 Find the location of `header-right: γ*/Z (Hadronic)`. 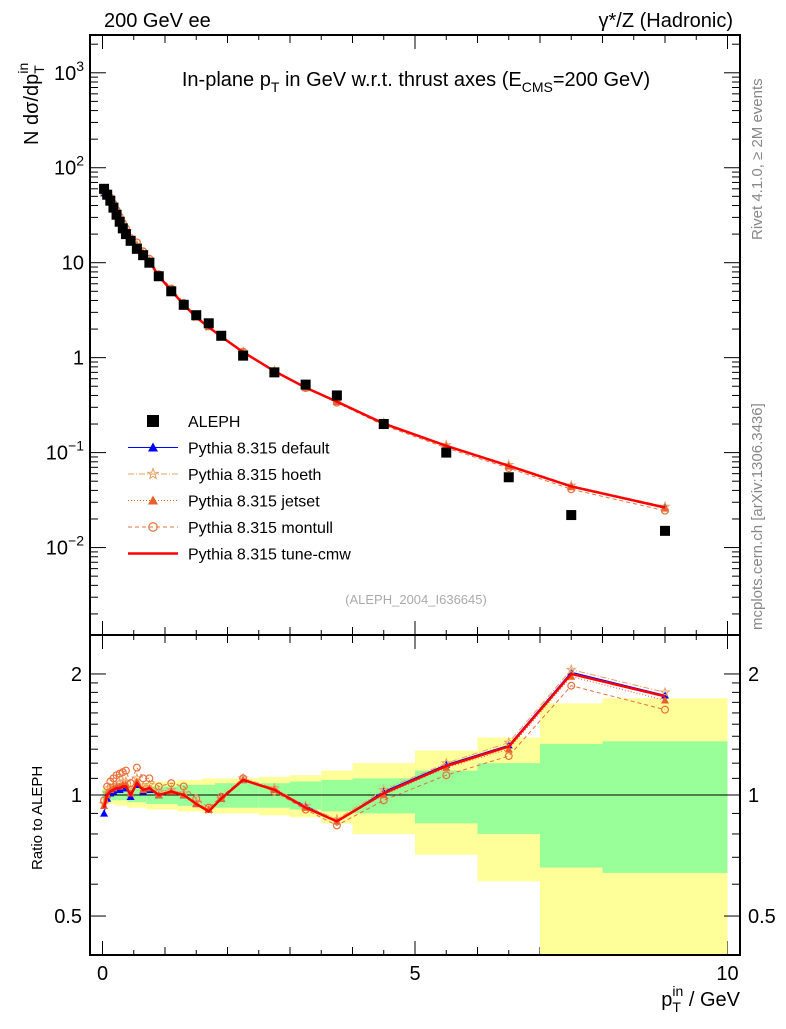

header-right: γ*/Z (Hadronic) is located at coordinates (666, 21).